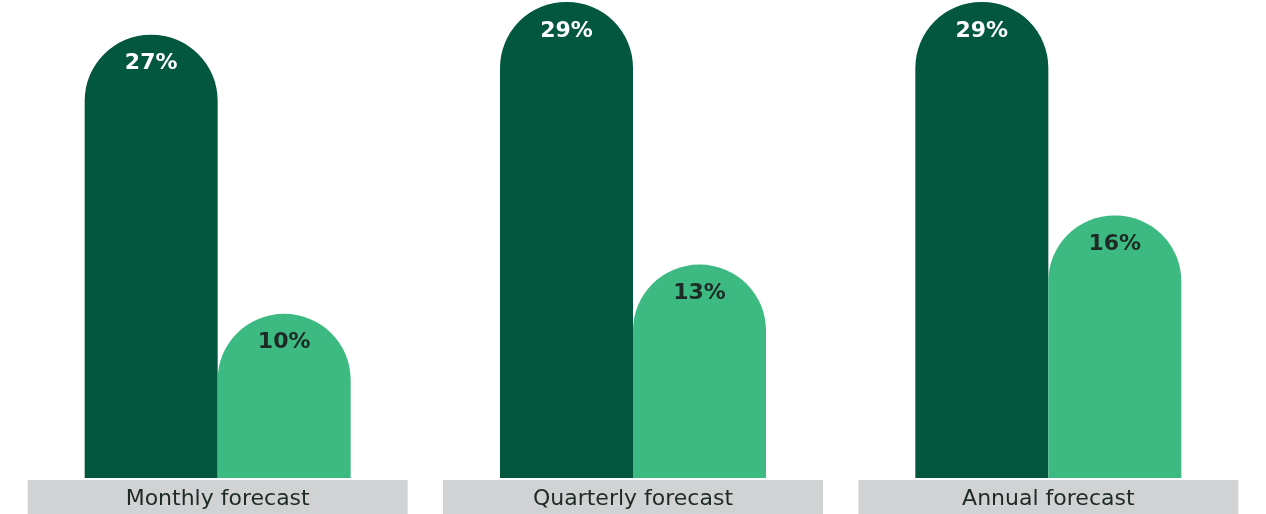 The height and width of the screenshot is (514, 1266). I want to click on data-label: 10%, so click(284, 341).